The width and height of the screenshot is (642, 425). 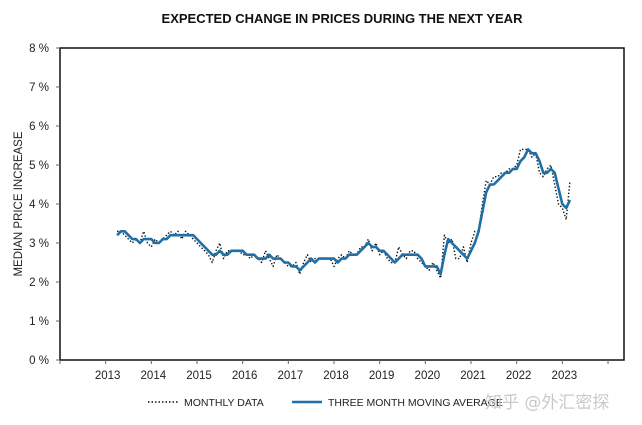 What do you see at coordinates (108, 376) in the screenshot?
I see `x-tick-label: 2013` at bounding box center [108, 376].